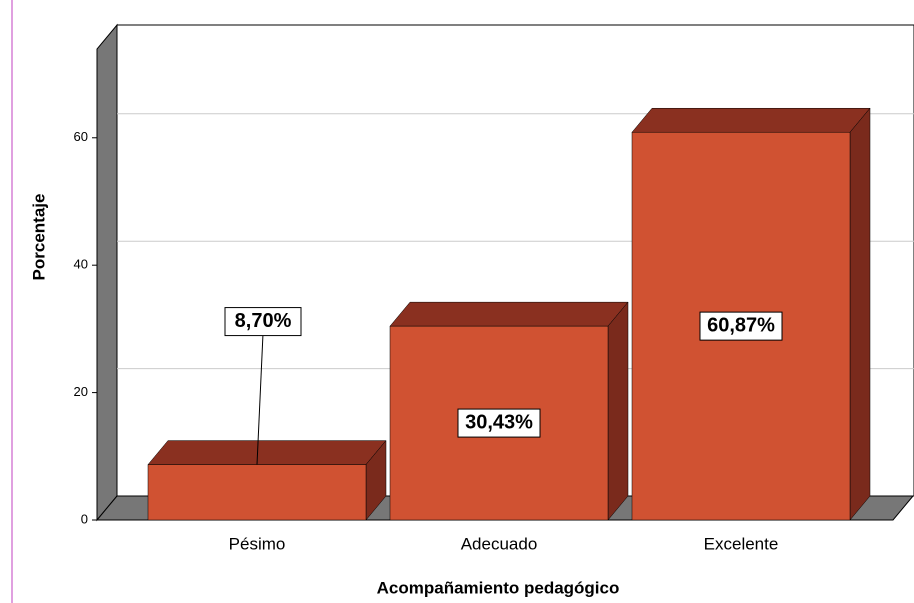  What do you see at coordinates (81, 264) in the screenshot?
I see `y-tick-label: 40` at bounding box center [81, 264].